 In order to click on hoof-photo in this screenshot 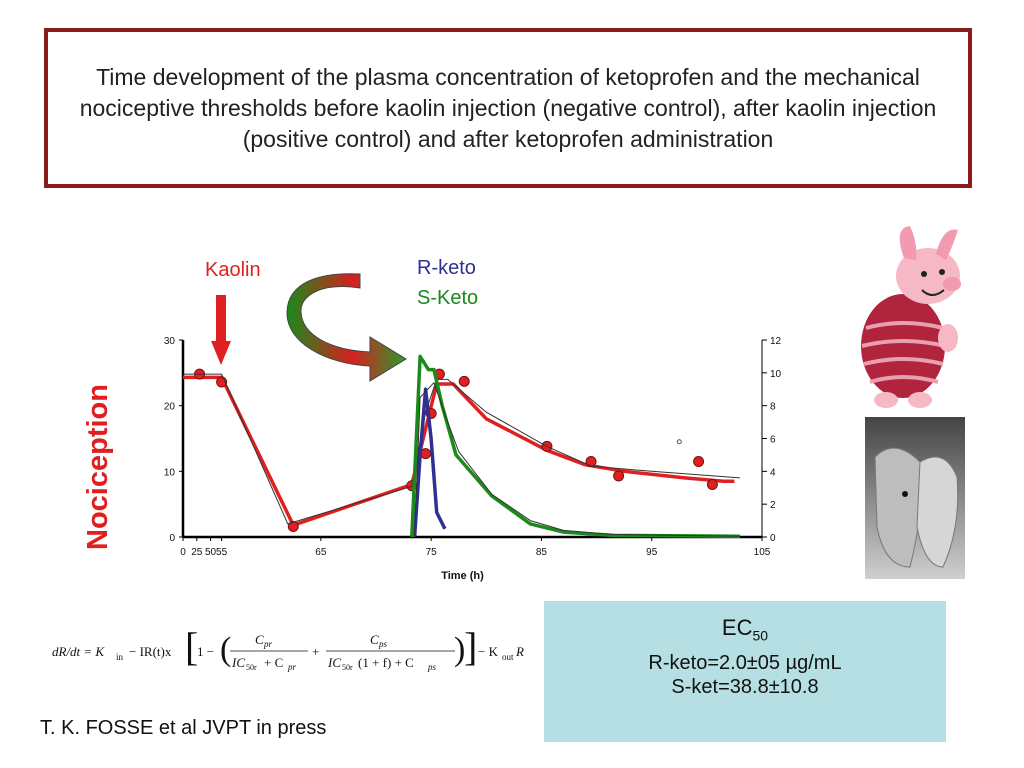, I will do `click(915, 498)`.